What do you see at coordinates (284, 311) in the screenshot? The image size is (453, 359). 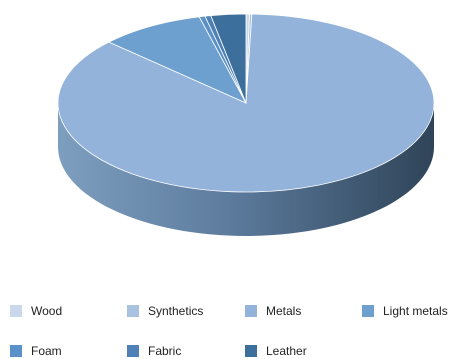 I see `legend-label: Metals` at bounding box center [284, 311].